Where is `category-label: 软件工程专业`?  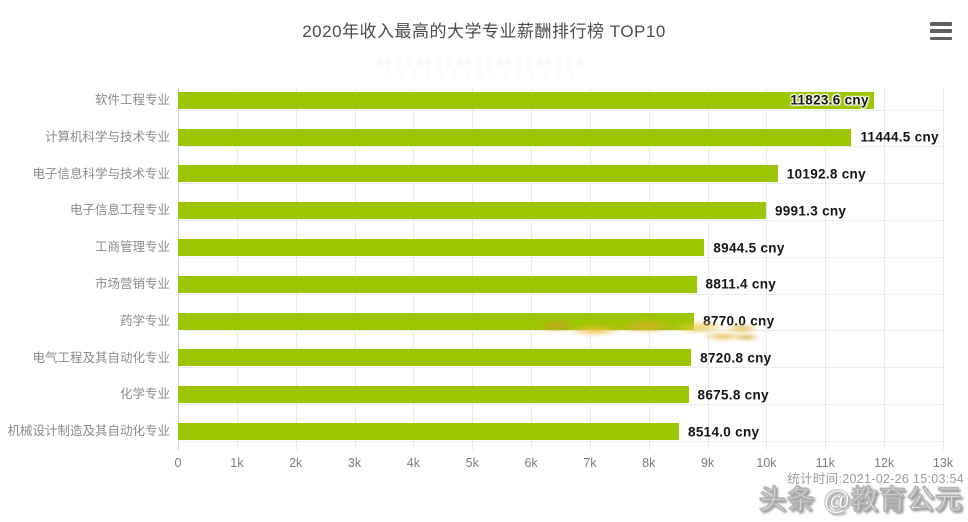
category-label: 软件工程专业 is located at coordinates (132, 100).